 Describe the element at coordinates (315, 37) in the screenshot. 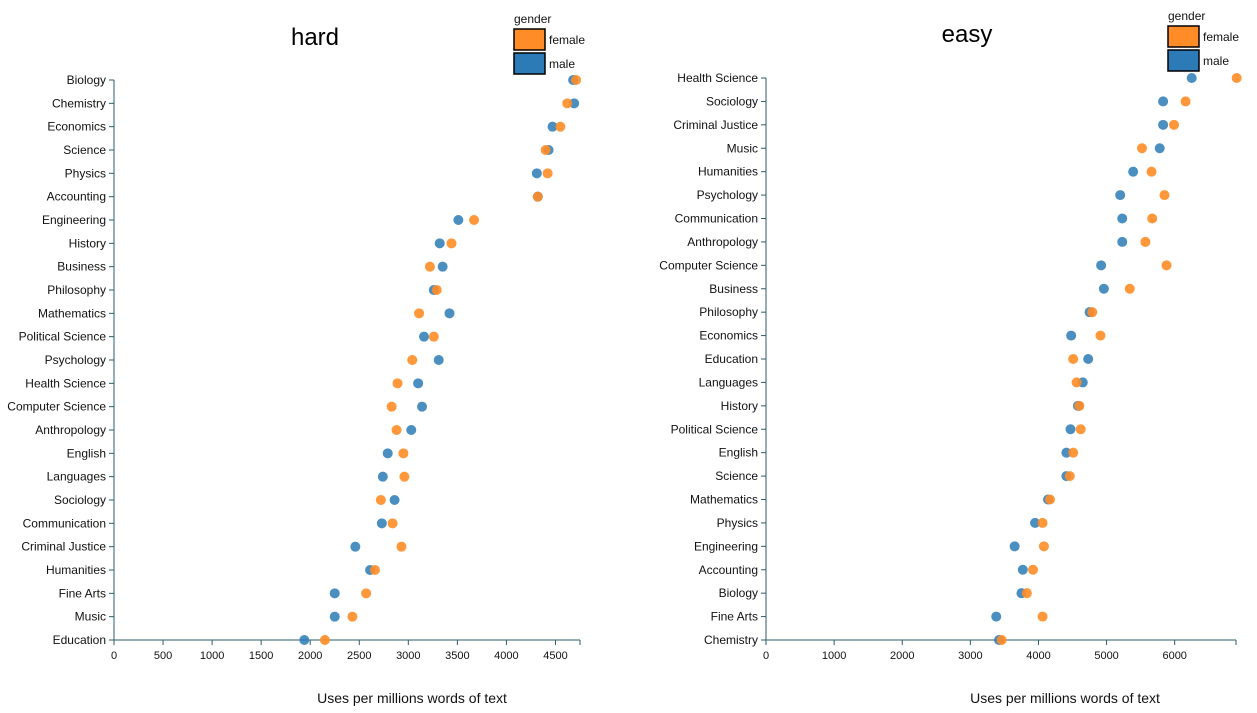

I see `chart-title: hard` at that location.